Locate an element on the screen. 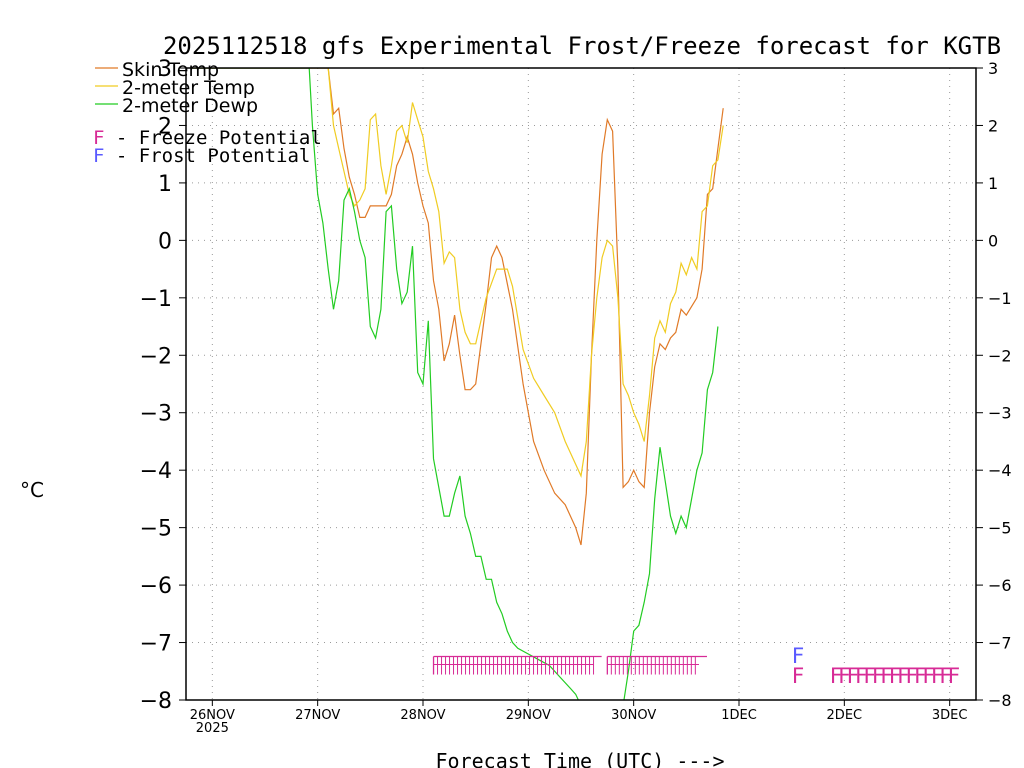 Image resolution: width=1024 pixels, height=768 pixels. y-tick-label-left: −8 is located at coordinates (156, 701).